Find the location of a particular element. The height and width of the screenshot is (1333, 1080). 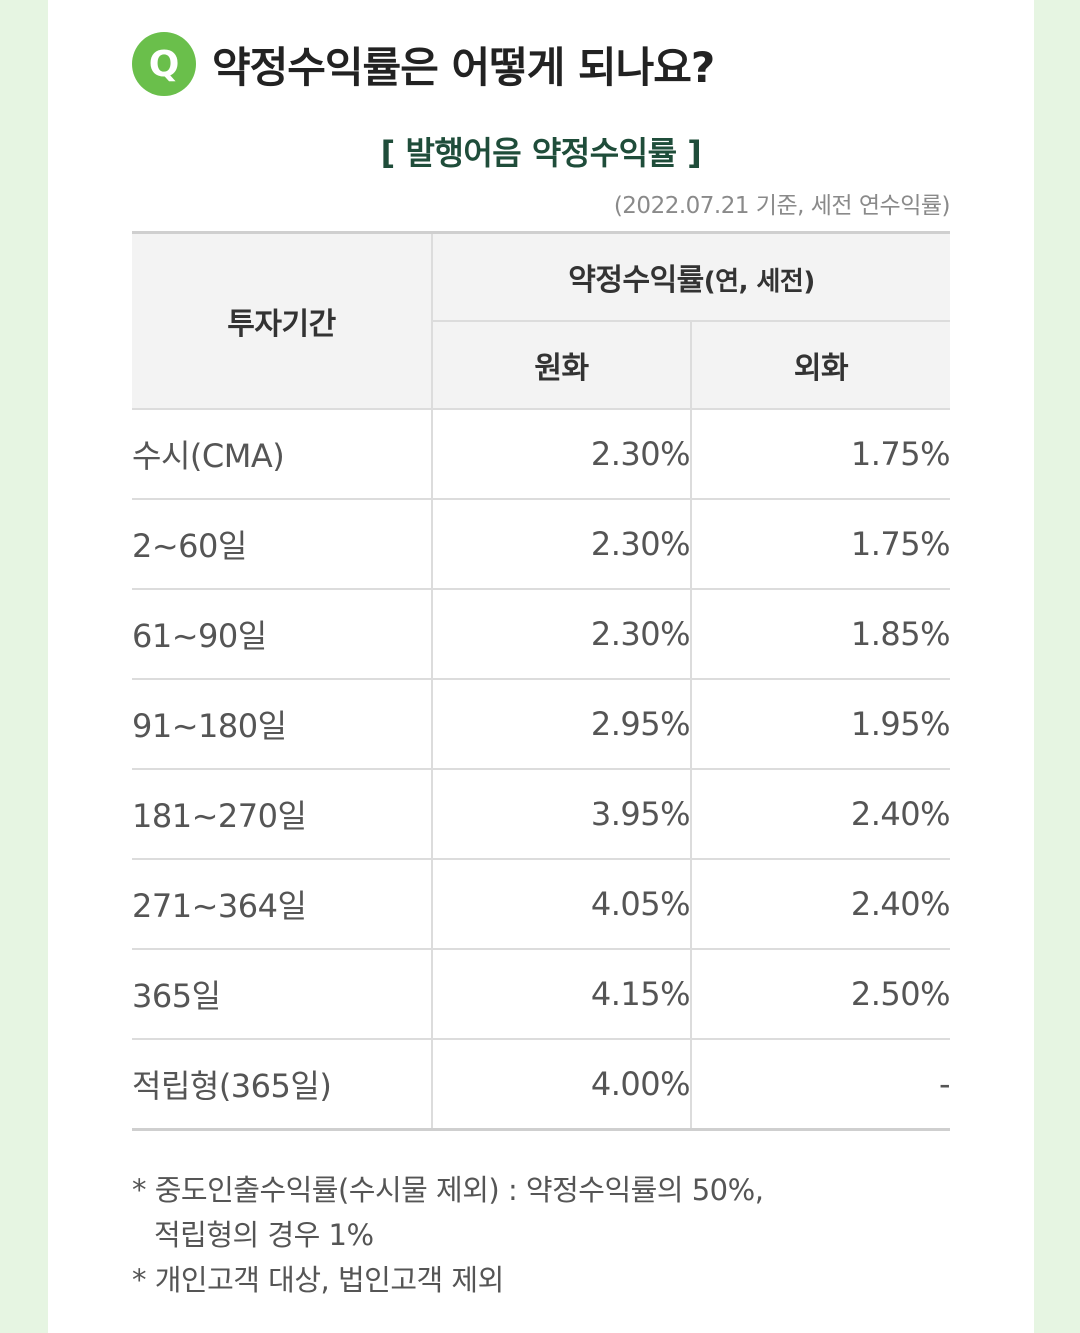

table-row: 수시(CMA) 2.30% 1.75% is located at coordinates (541, 453).